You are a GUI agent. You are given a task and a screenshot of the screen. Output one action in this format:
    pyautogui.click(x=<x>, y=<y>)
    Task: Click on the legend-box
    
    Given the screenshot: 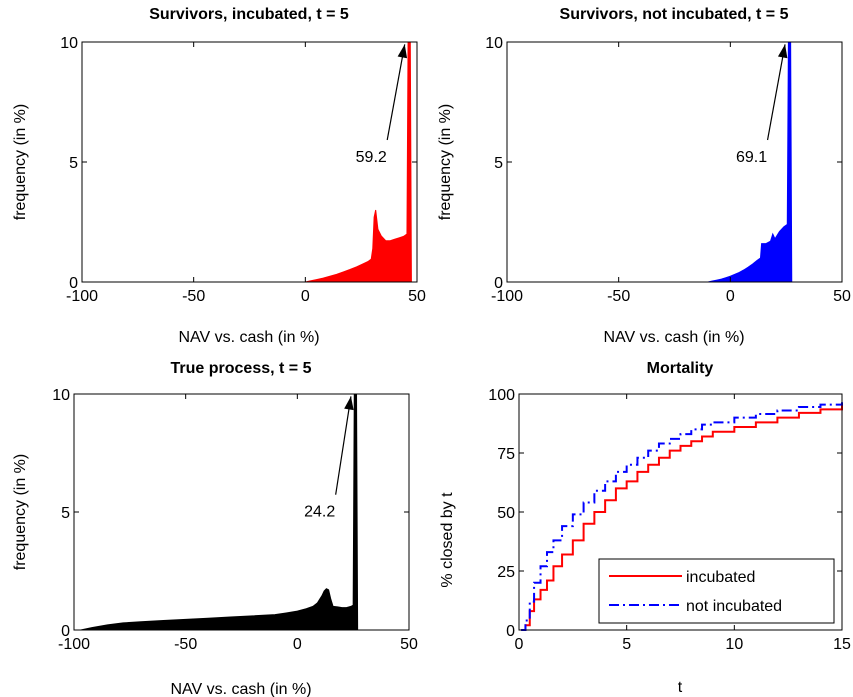 What is the action you would take?
    pyautogui.click(x=716, y=591)
    